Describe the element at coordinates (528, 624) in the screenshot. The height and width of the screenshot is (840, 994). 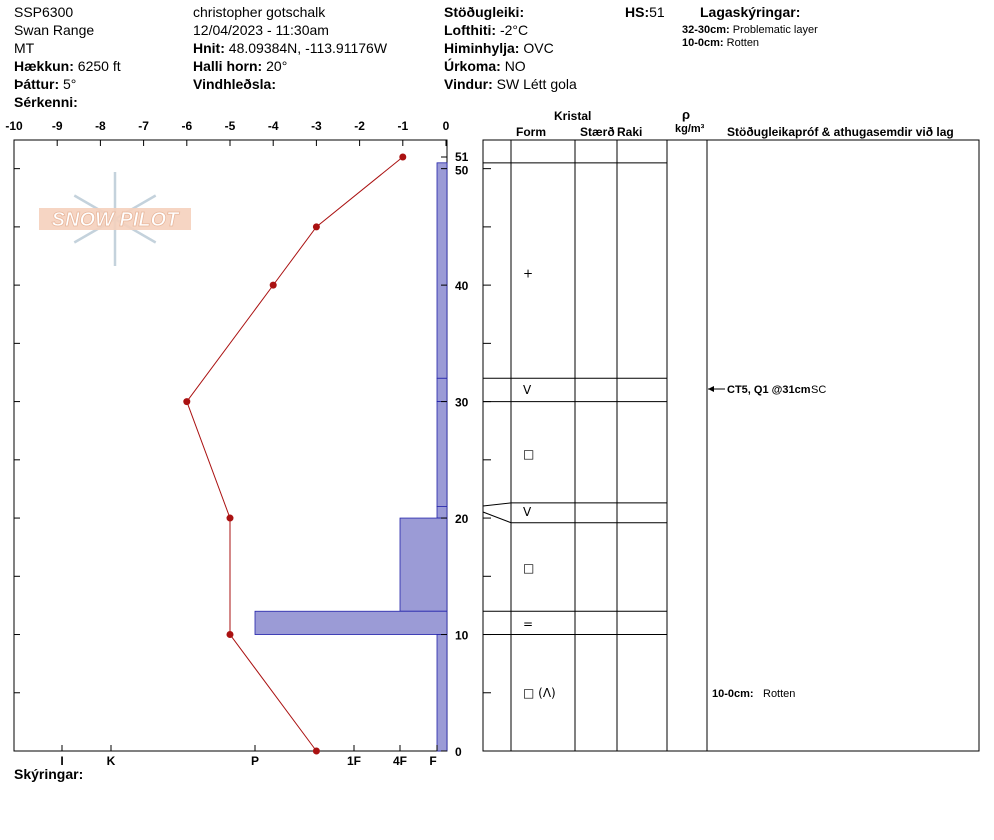
I see `grain-form-symbol: =` at that location.